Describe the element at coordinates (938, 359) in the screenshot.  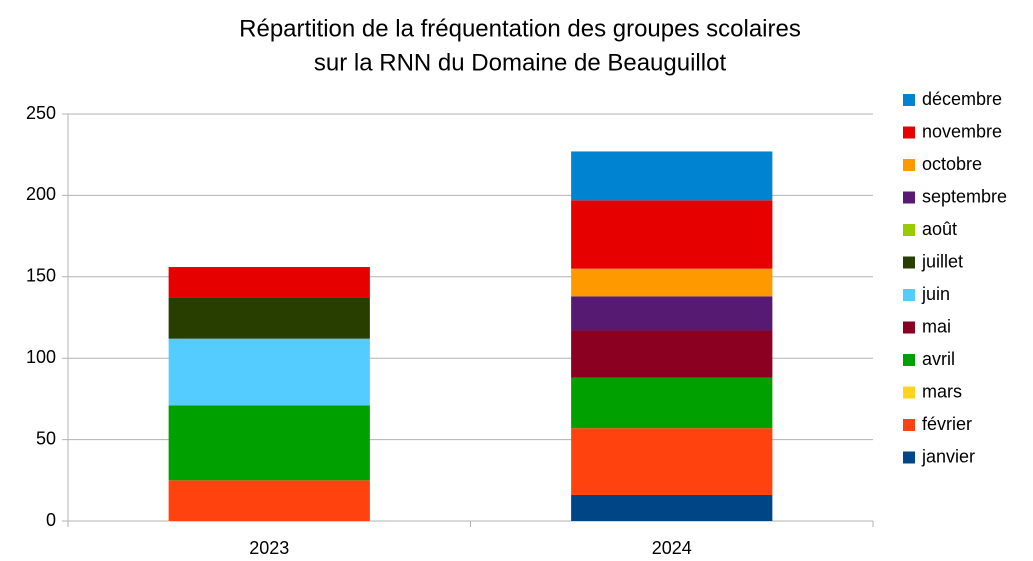
I see `legend-label: avril` at that location.